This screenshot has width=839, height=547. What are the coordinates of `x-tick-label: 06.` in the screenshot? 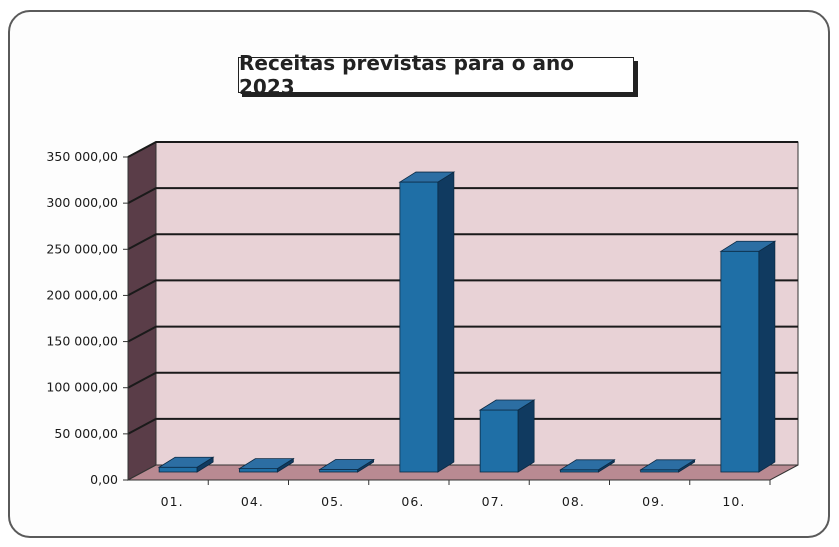 It's located at (412, 501).